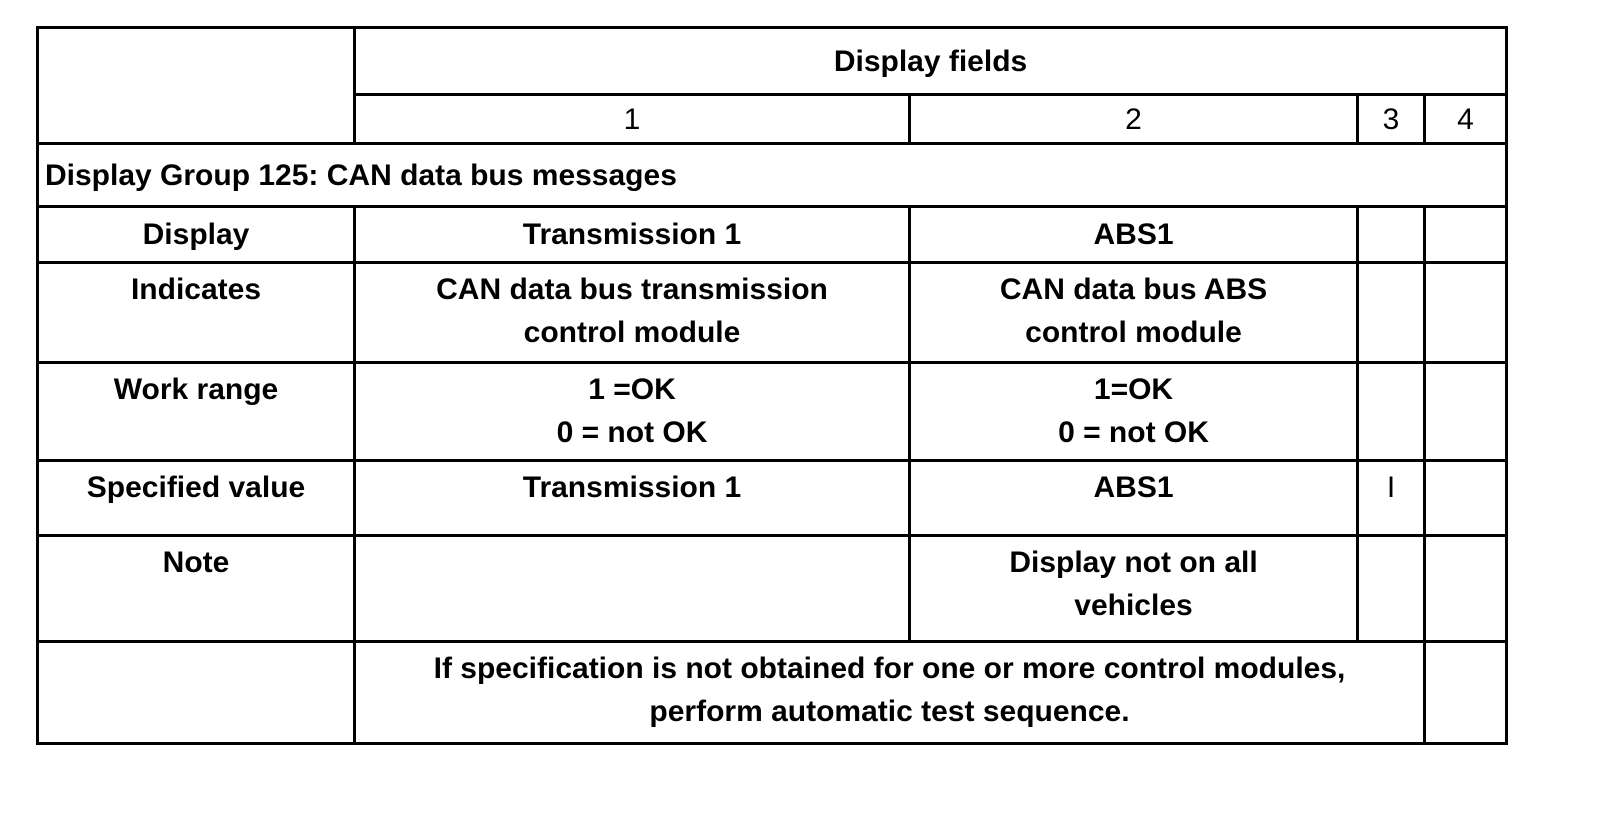 The image size is (1600, 820). I want to click on field3-value: I, so click(1391, 498).